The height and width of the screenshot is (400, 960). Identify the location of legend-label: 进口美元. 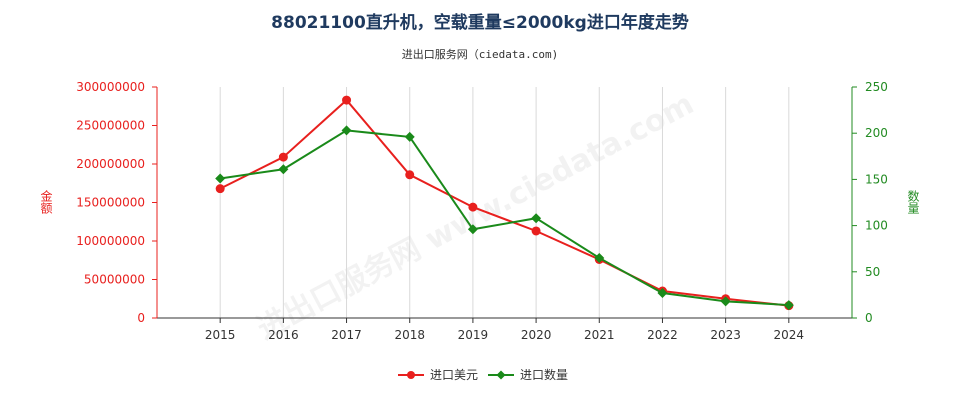
(454, 375).